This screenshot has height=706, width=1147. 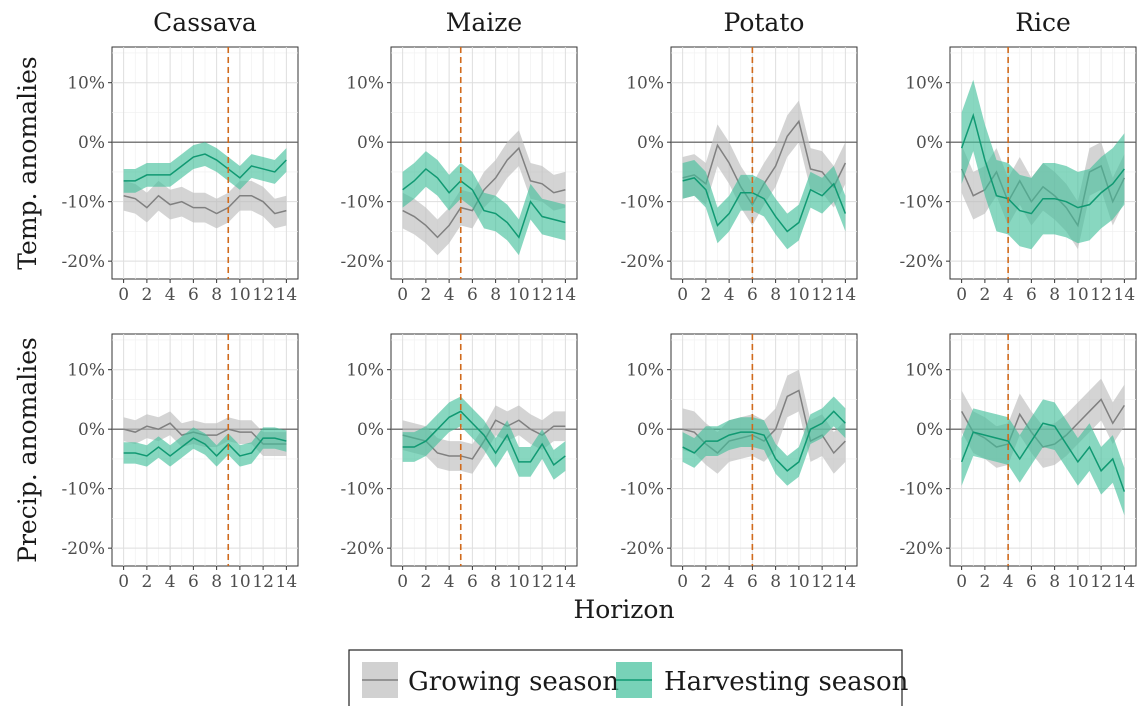 I want to click on x-axis-title: Horizon, so click(x=623, y=609).